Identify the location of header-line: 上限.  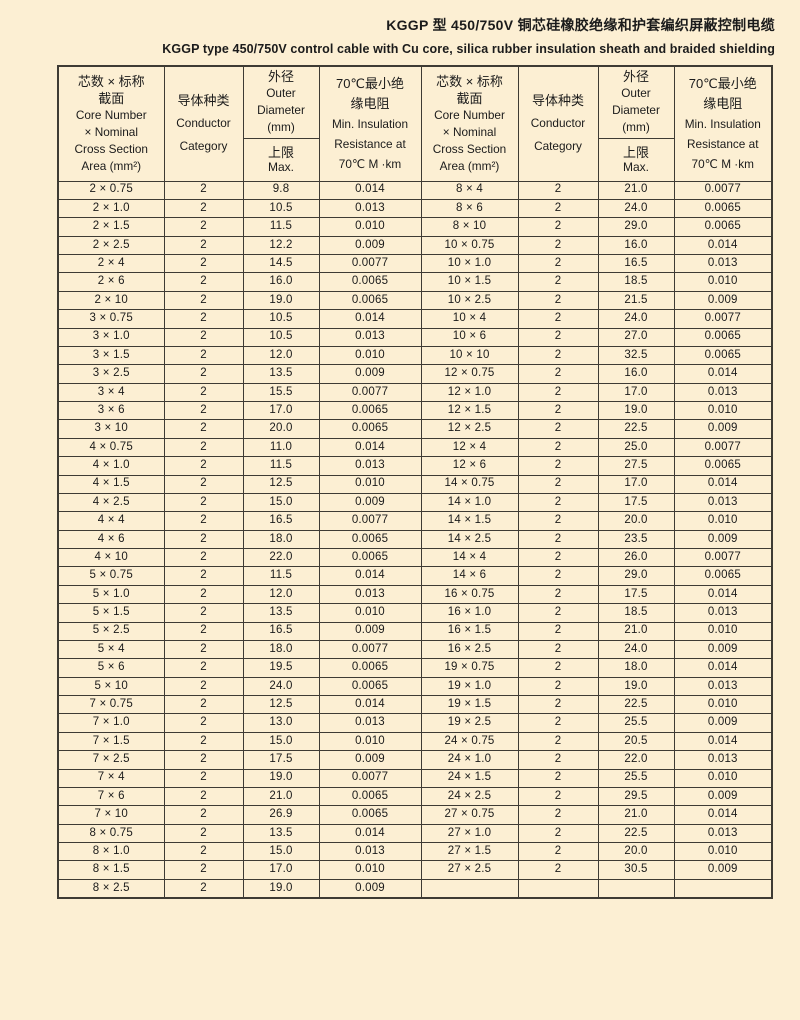
(280, 152).